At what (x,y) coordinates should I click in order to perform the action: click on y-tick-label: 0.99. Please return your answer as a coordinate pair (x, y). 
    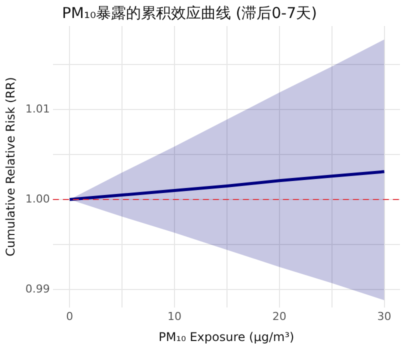
    Looking at the image, I should click on (37, 289).